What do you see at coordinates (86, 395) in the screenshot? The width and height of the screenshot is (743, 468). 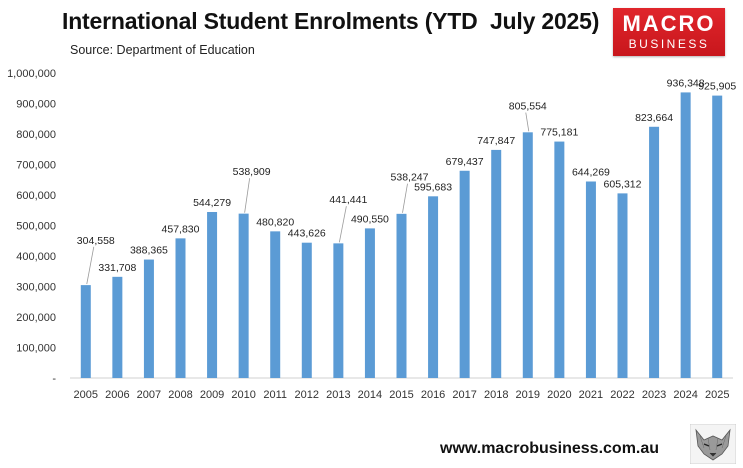 I see `x-tick-label: 2005` at bounding box center [86, 395].